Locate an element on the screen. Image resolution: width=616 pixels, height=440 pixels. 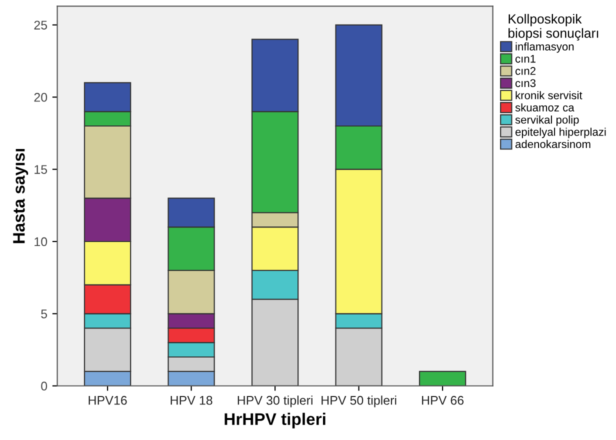
legend-label: skuamoz ca is located at coordinates (544, 107).